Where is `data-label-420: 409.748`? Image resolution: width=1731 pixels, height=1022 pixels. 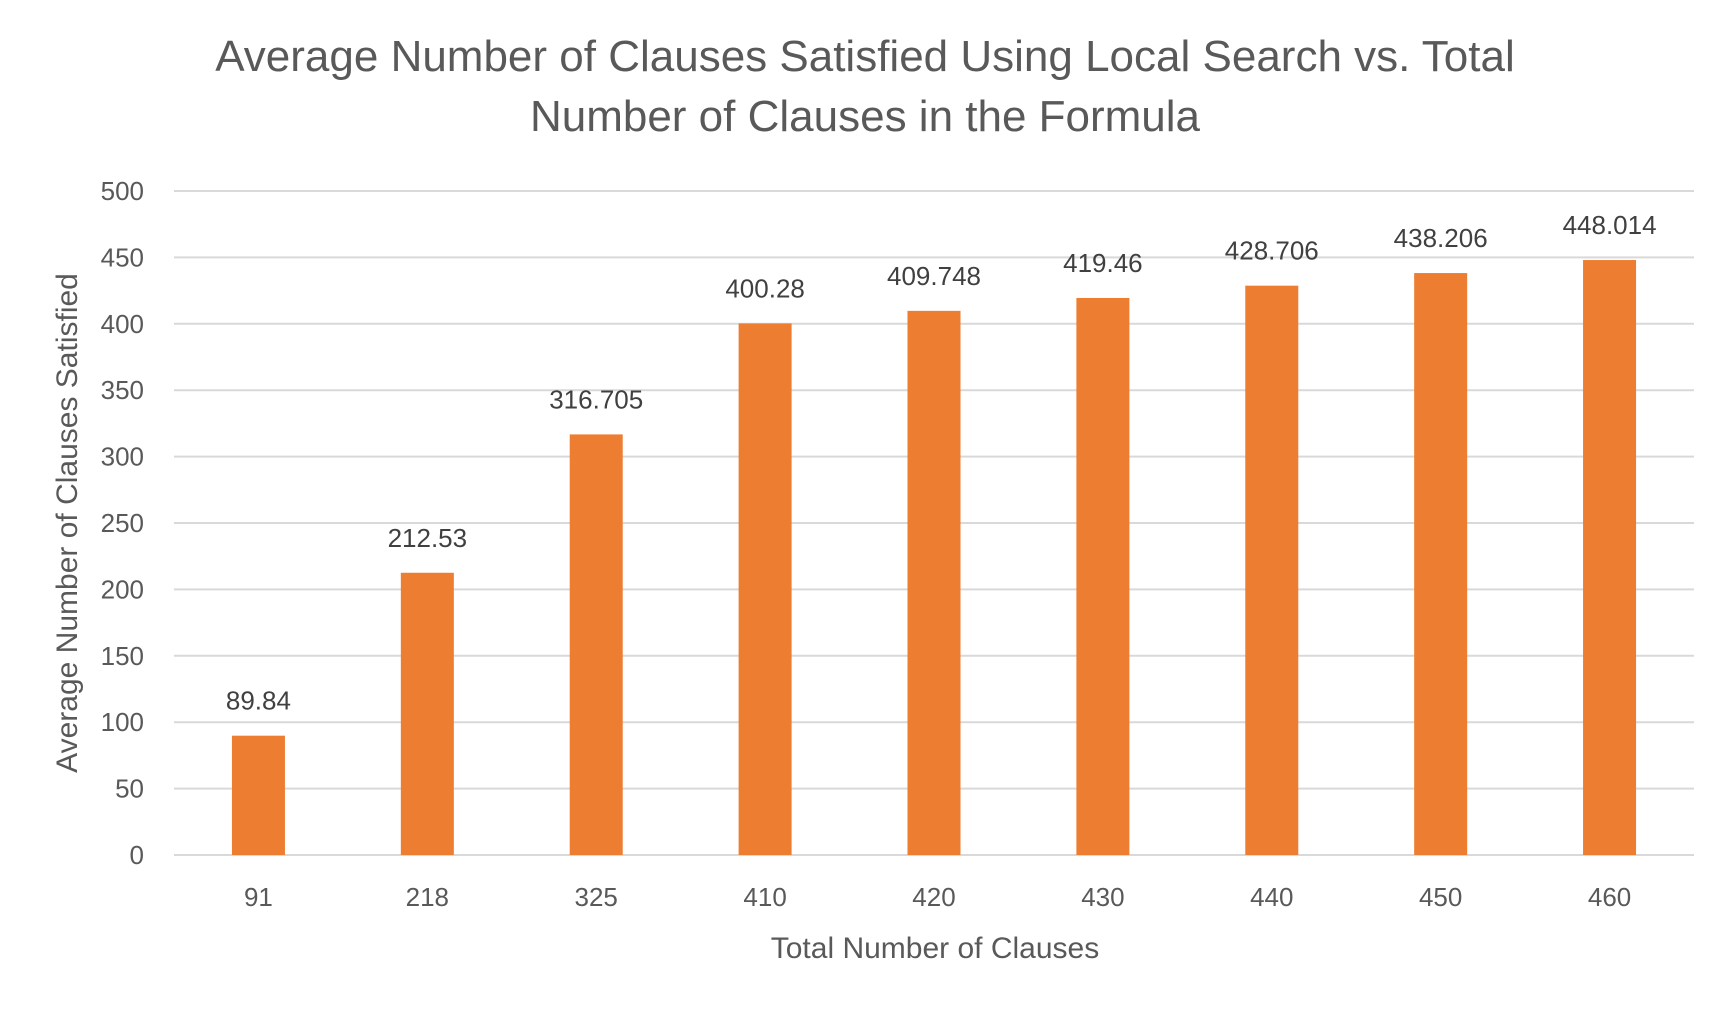
data-label-420: 409.748 is located at coordinates (934, 276).